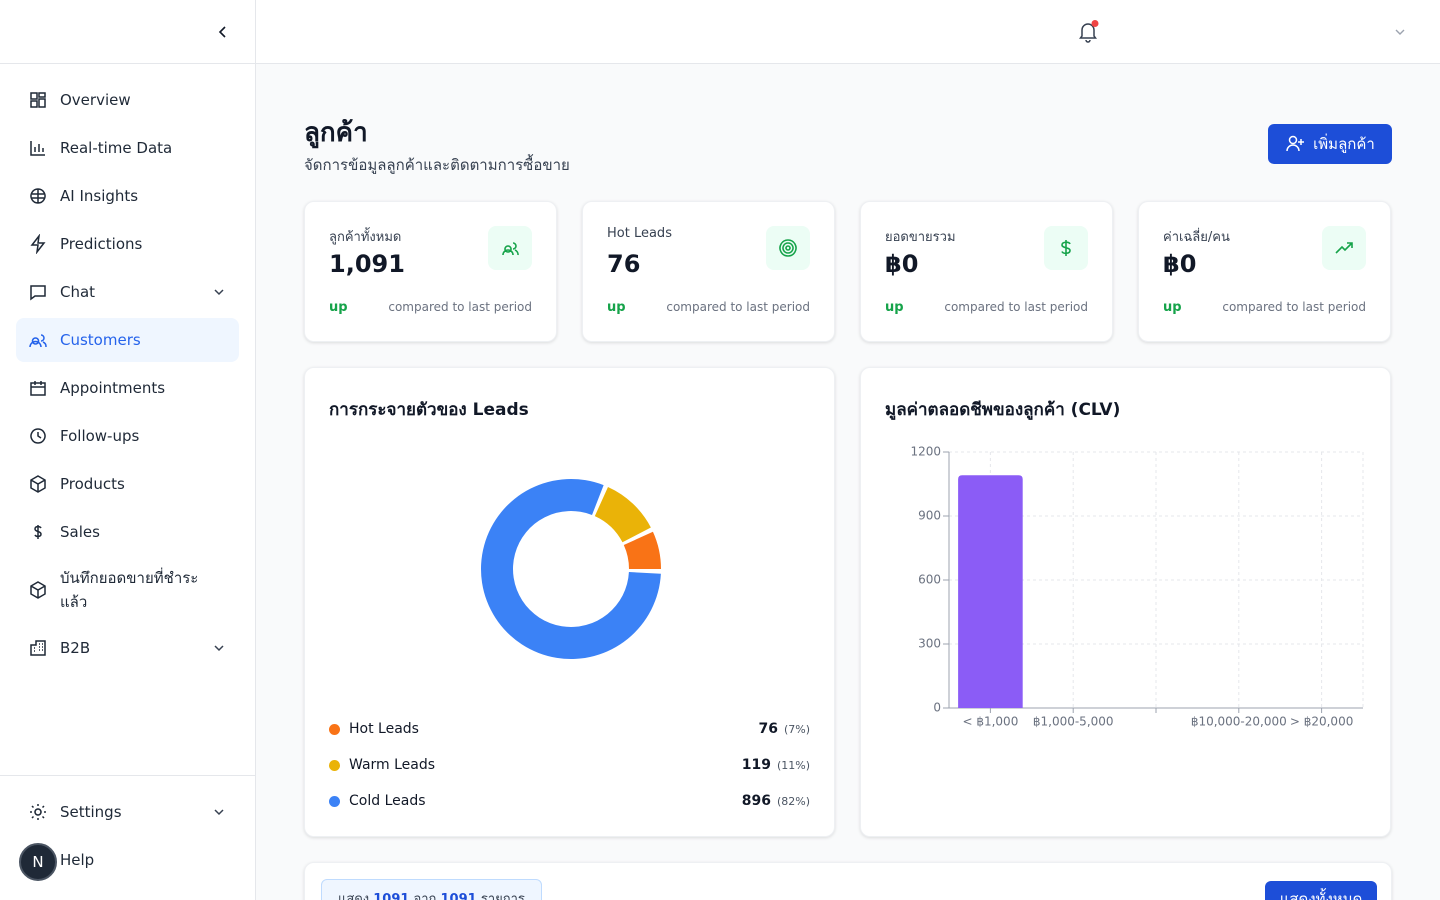 The width and height of the screenshot is (1440, 900). I want to click on y-tick-label: 300, so click(929, 644).